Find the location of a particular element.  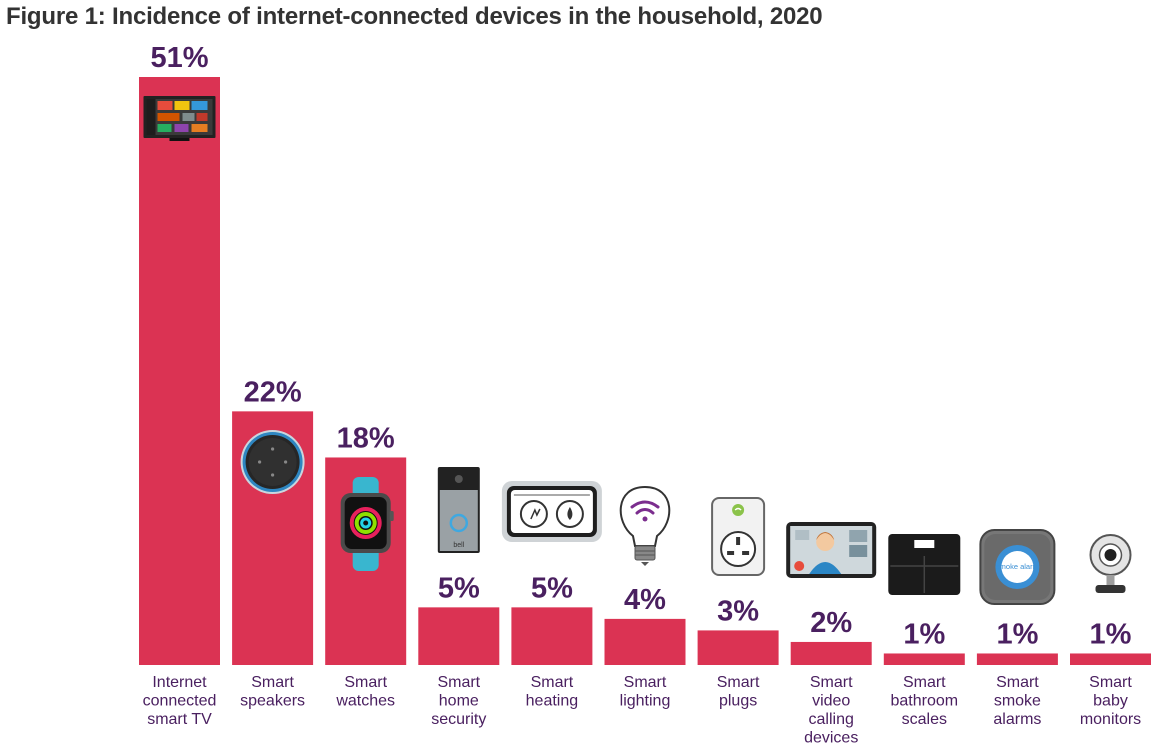

value-label: 3% is located at coordinates (738, 611).